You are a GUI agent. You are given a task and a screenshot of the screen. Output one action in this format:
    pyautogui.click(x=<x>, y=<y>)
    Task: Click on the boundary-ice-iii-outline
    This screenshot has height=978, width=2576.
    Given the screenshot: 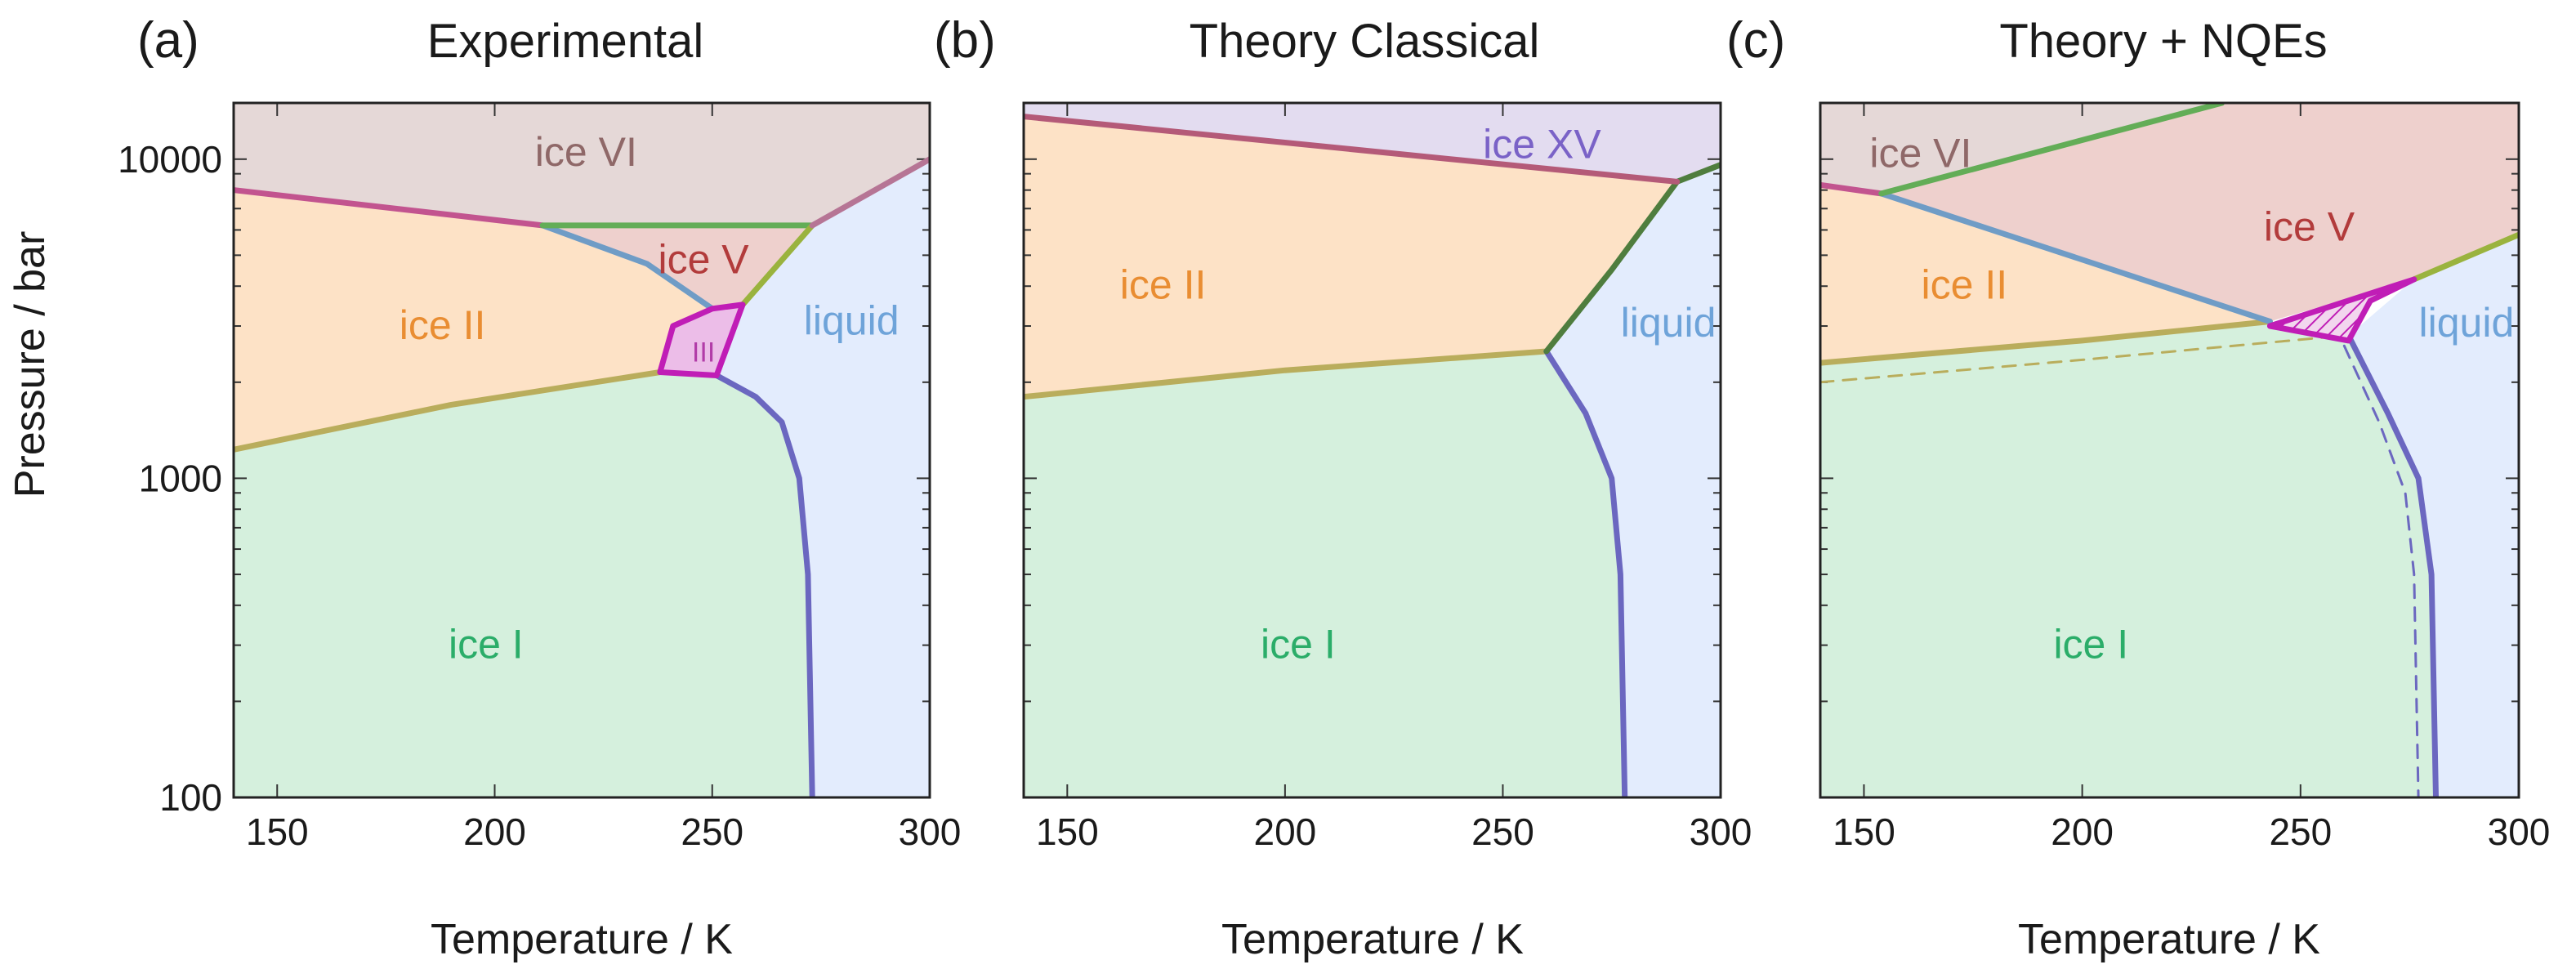 What is the action you would take?
    pyautogui.click(x=702, y=339)
    